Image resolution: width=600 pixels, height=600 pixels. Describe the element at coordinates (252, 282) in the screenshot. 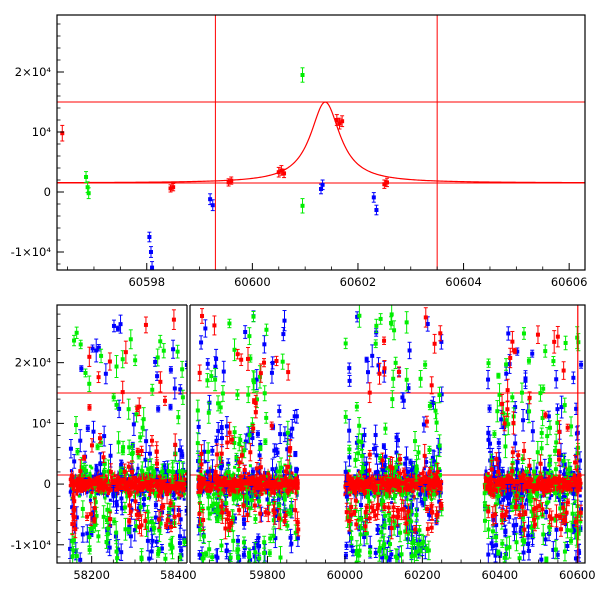

I see `x-tick-label: 60600` at that location.